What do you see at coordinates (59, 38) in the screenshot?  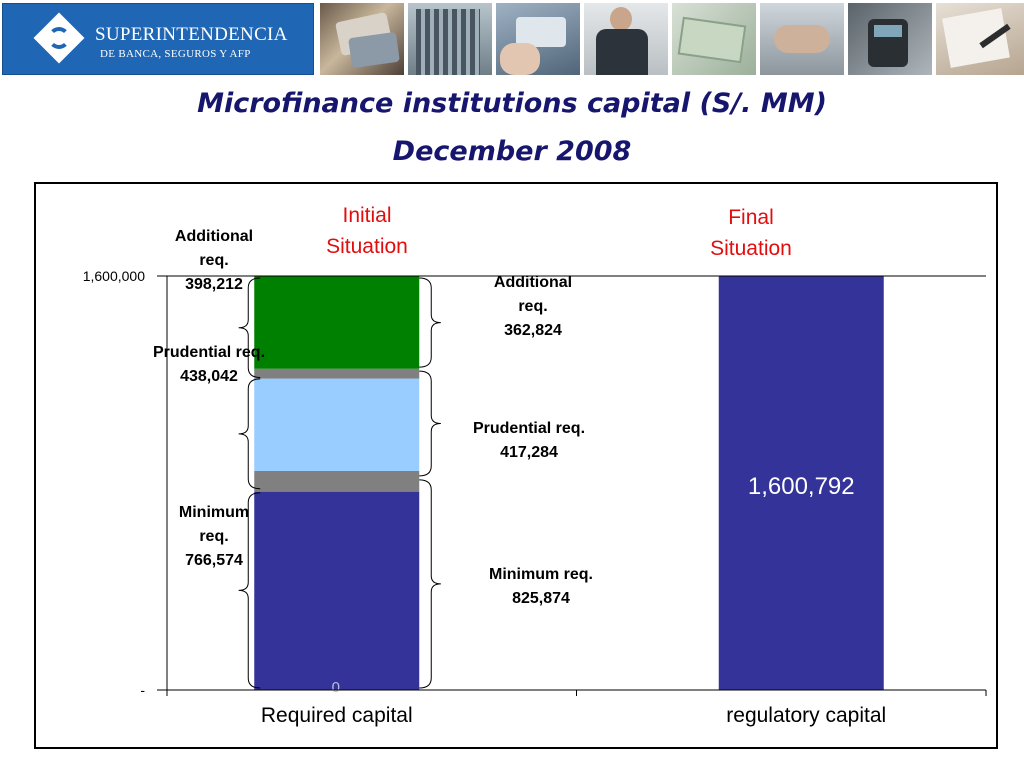 I see `logo-s-icon` at bounding box center [59, 38].